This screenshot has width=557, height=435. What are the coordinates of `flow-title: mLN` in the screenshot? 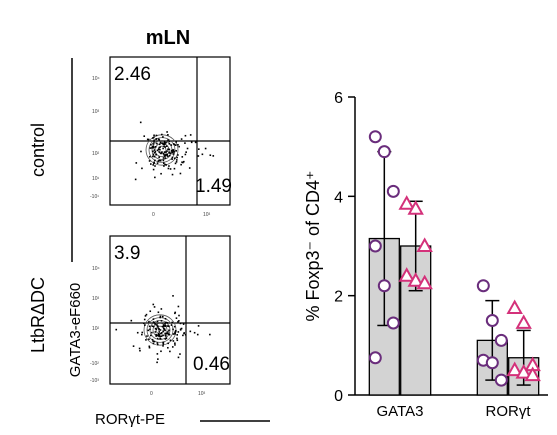 It's located at (168, 38).